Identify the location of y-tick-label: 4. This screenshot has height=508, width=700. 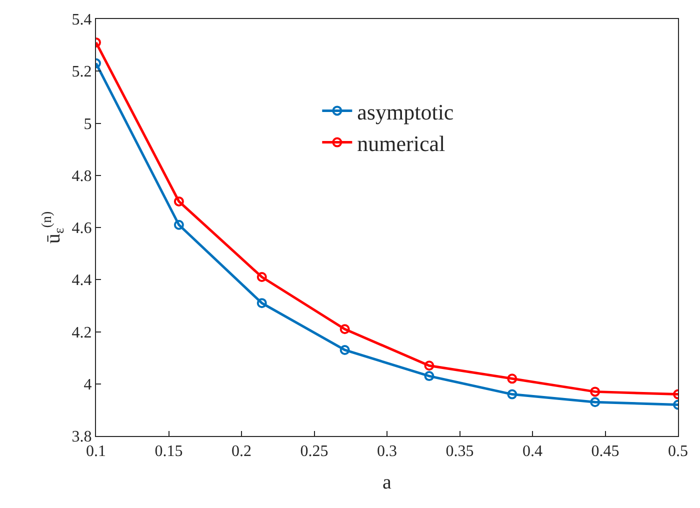
(88, 385).